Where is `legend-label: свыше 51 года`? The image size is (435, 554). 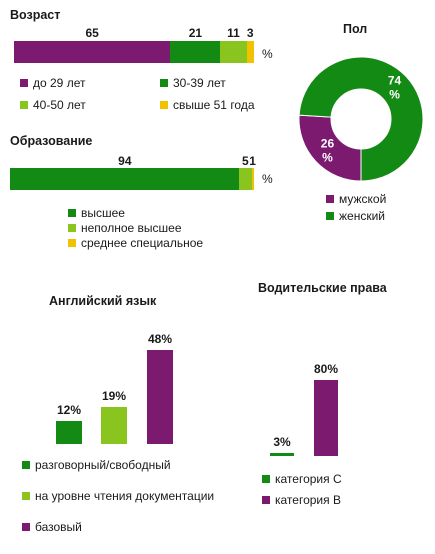
legend-label: свыше 51 года is located at coordinates (214, 105).